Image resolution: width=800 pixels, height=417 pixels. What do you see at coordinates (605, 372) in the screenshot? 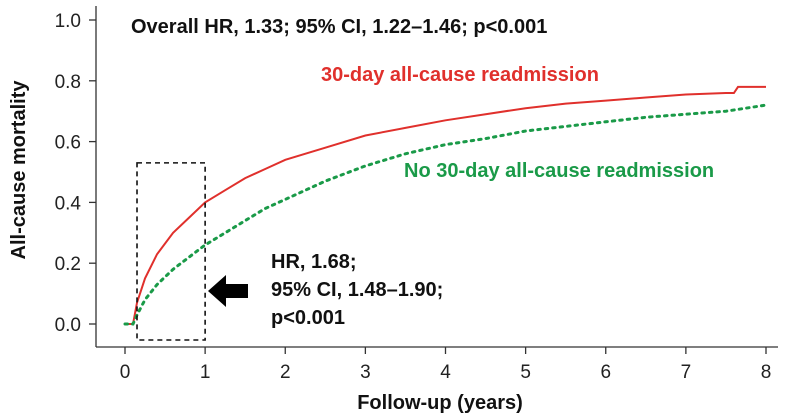
I see `x-tick-label: 6` at bounding box center [605, 372].